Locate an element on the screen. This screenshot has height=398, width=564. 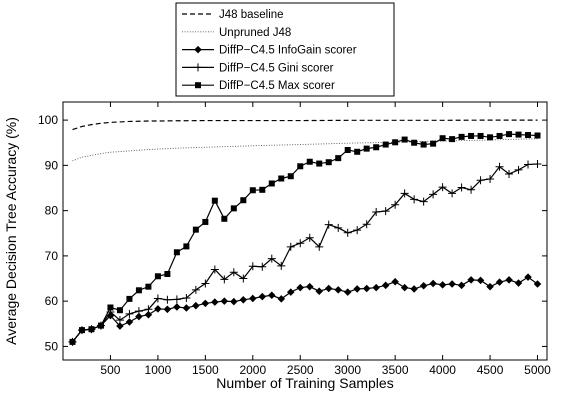
x-tick-label: 3000 is located at coordinates (347, 370).